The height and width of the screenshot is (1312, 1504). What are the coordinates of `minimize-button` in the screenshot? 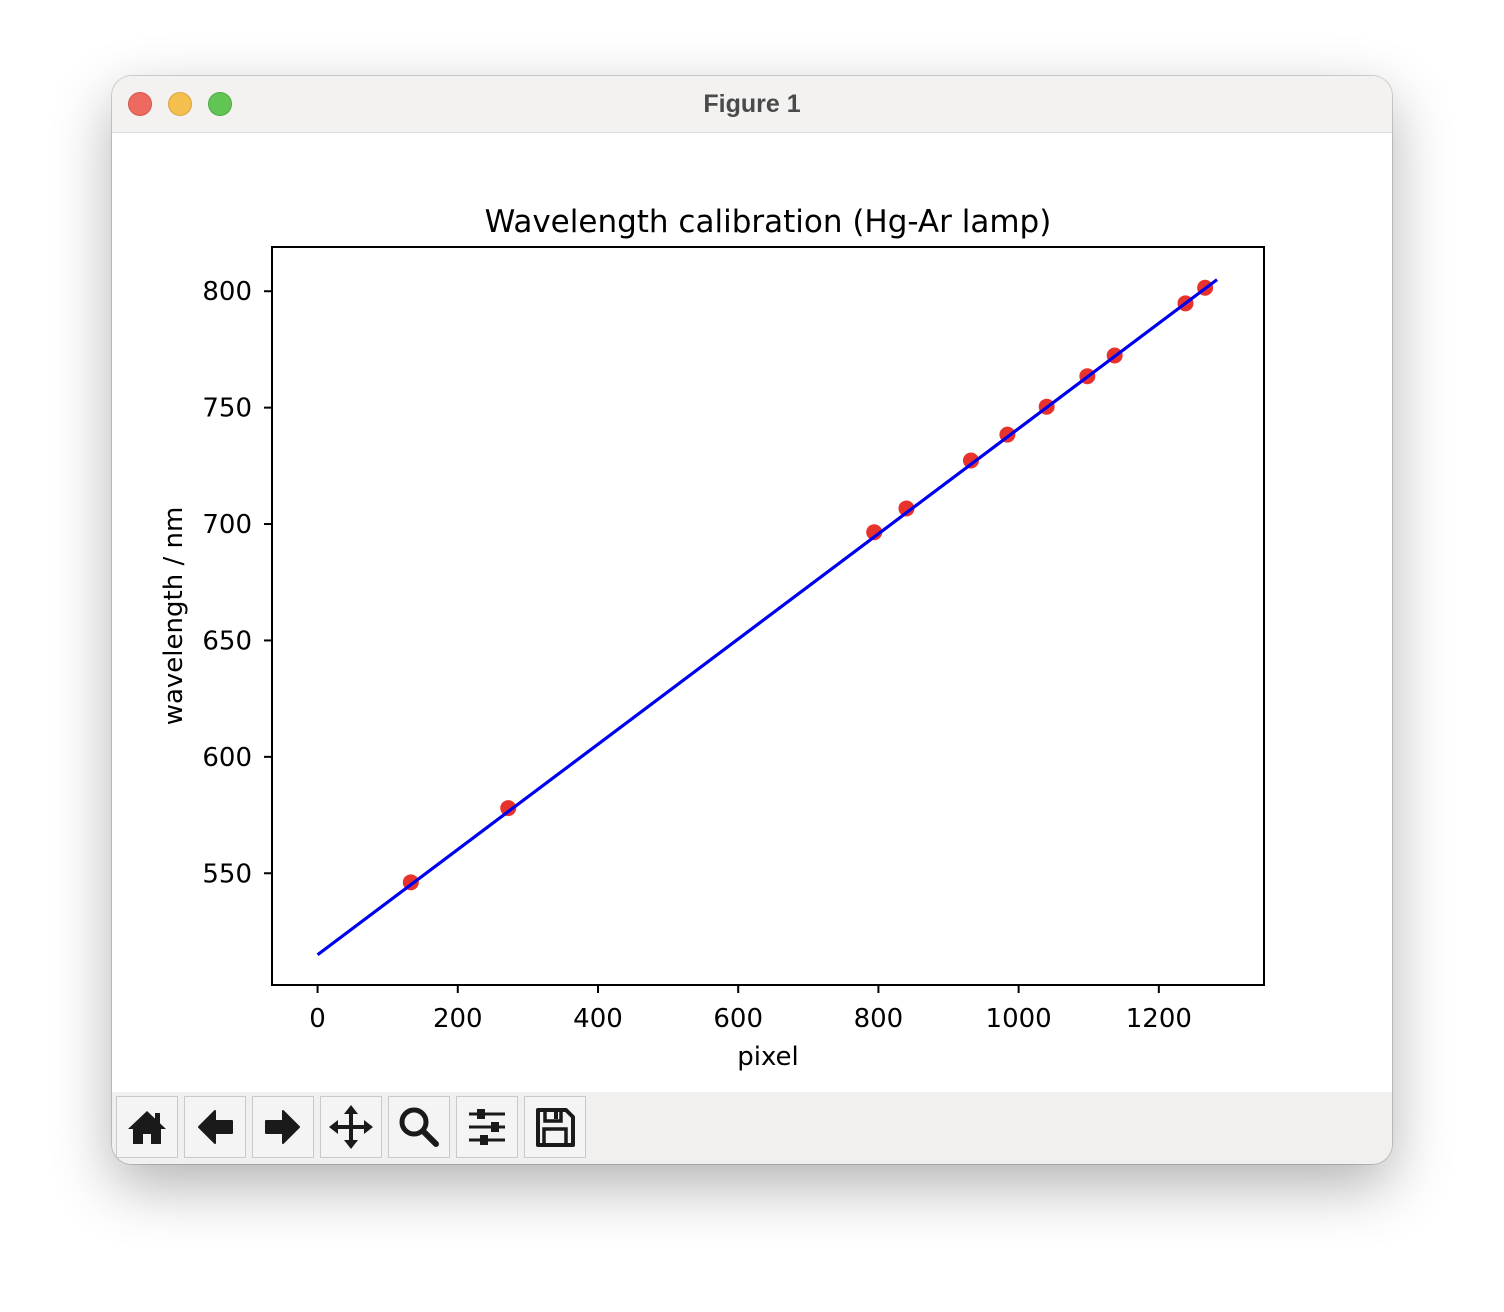 It's located at (180, 104).